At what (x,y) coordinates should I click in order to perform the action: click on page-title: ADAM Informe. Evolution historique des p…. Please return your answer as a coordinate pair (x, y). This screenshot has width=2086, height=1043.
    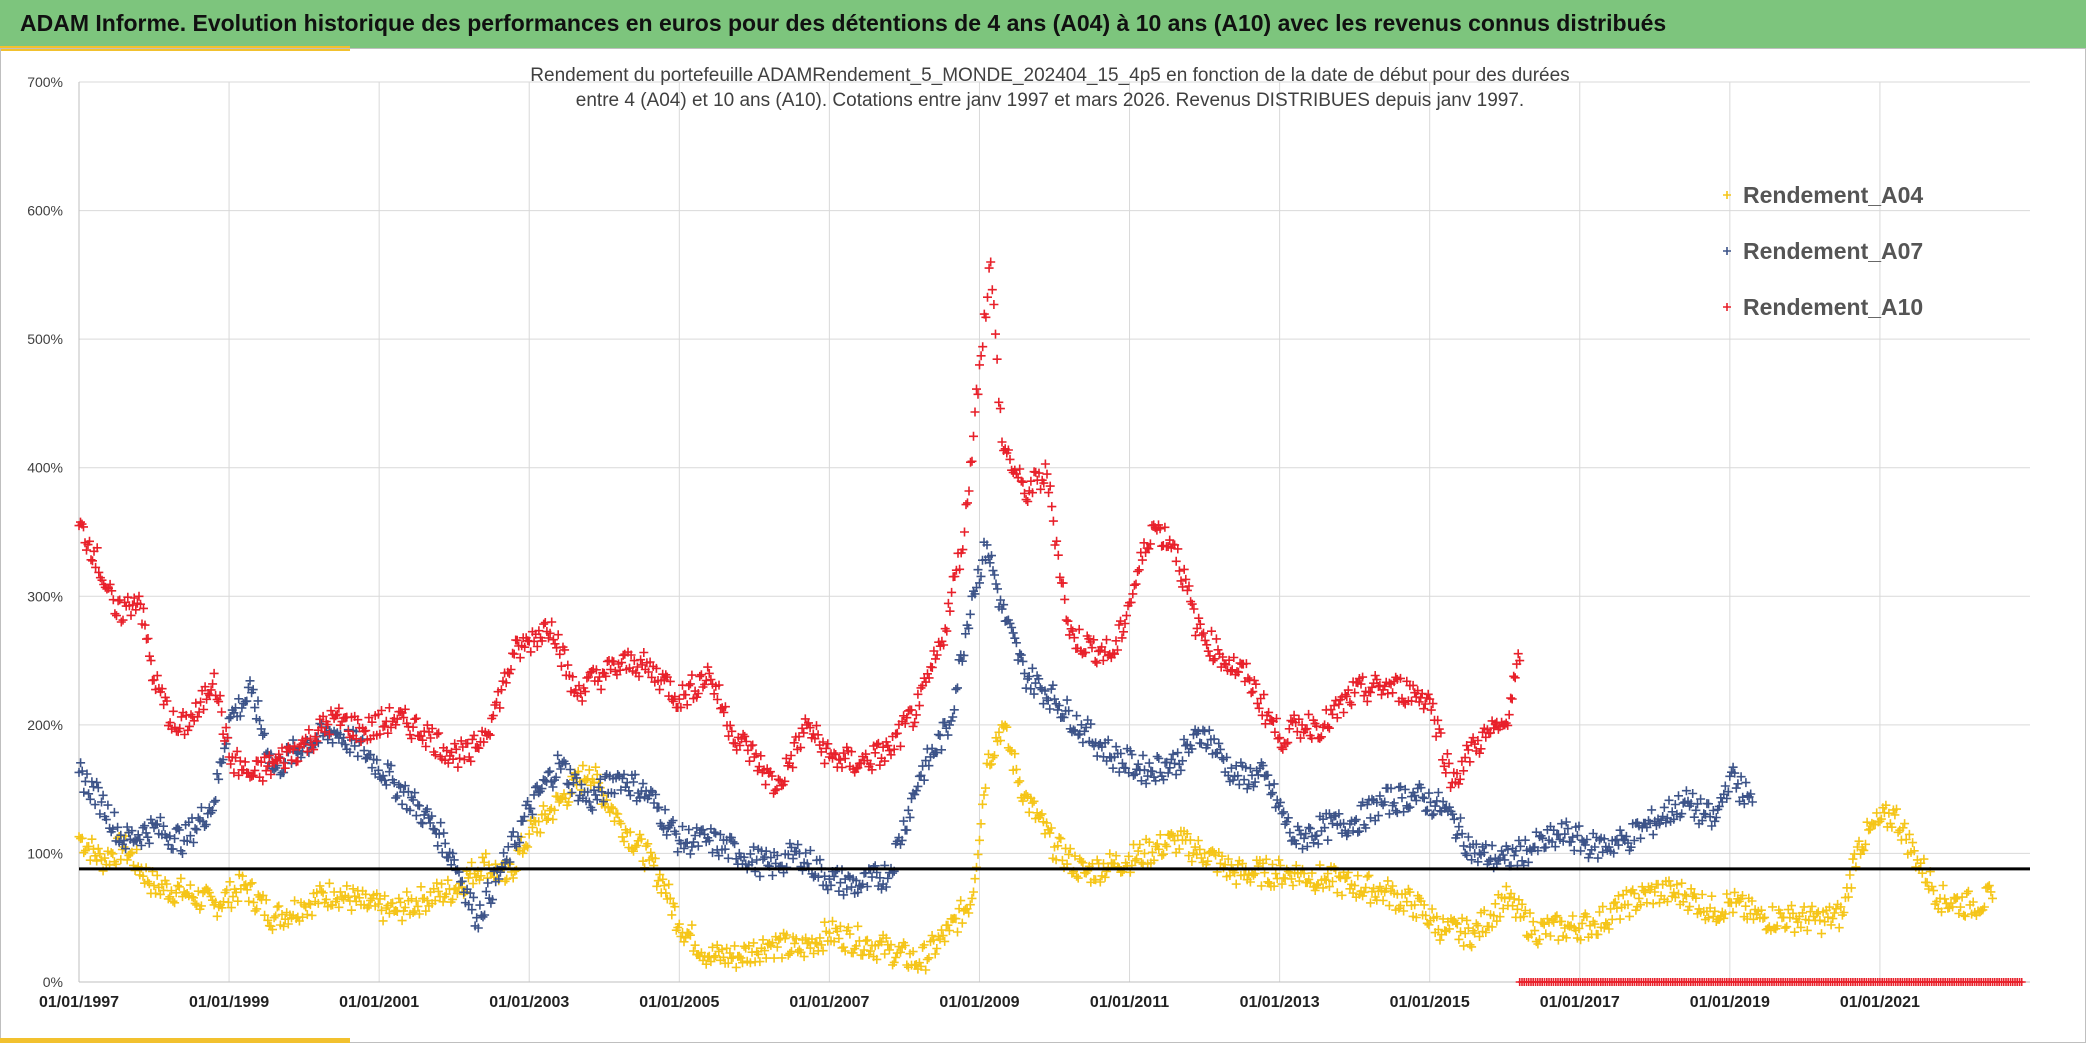
    Looking at the image, I should click on (843, 23).